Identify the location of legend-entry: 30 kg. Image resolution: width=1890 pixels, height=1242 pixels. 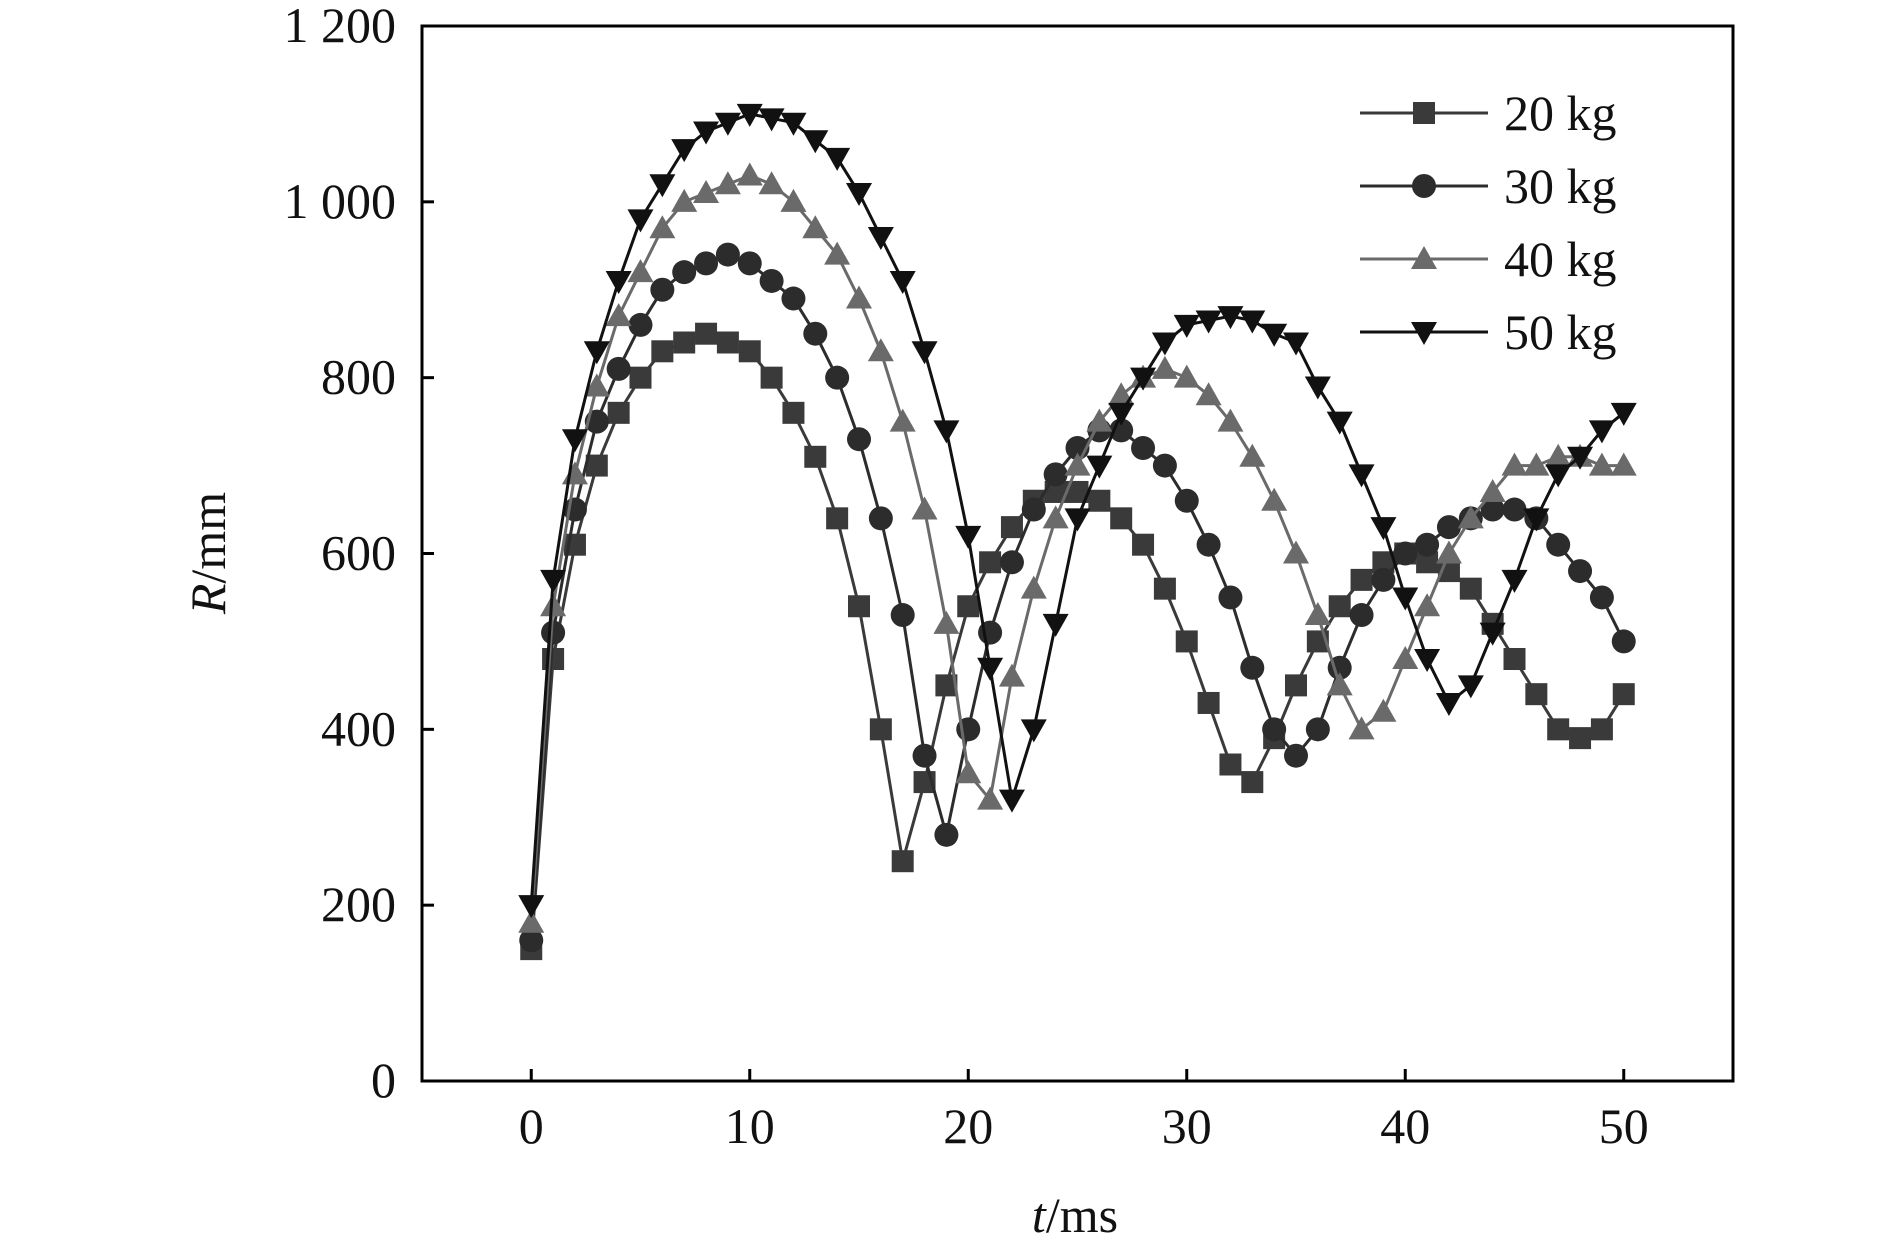
(1488, 186).